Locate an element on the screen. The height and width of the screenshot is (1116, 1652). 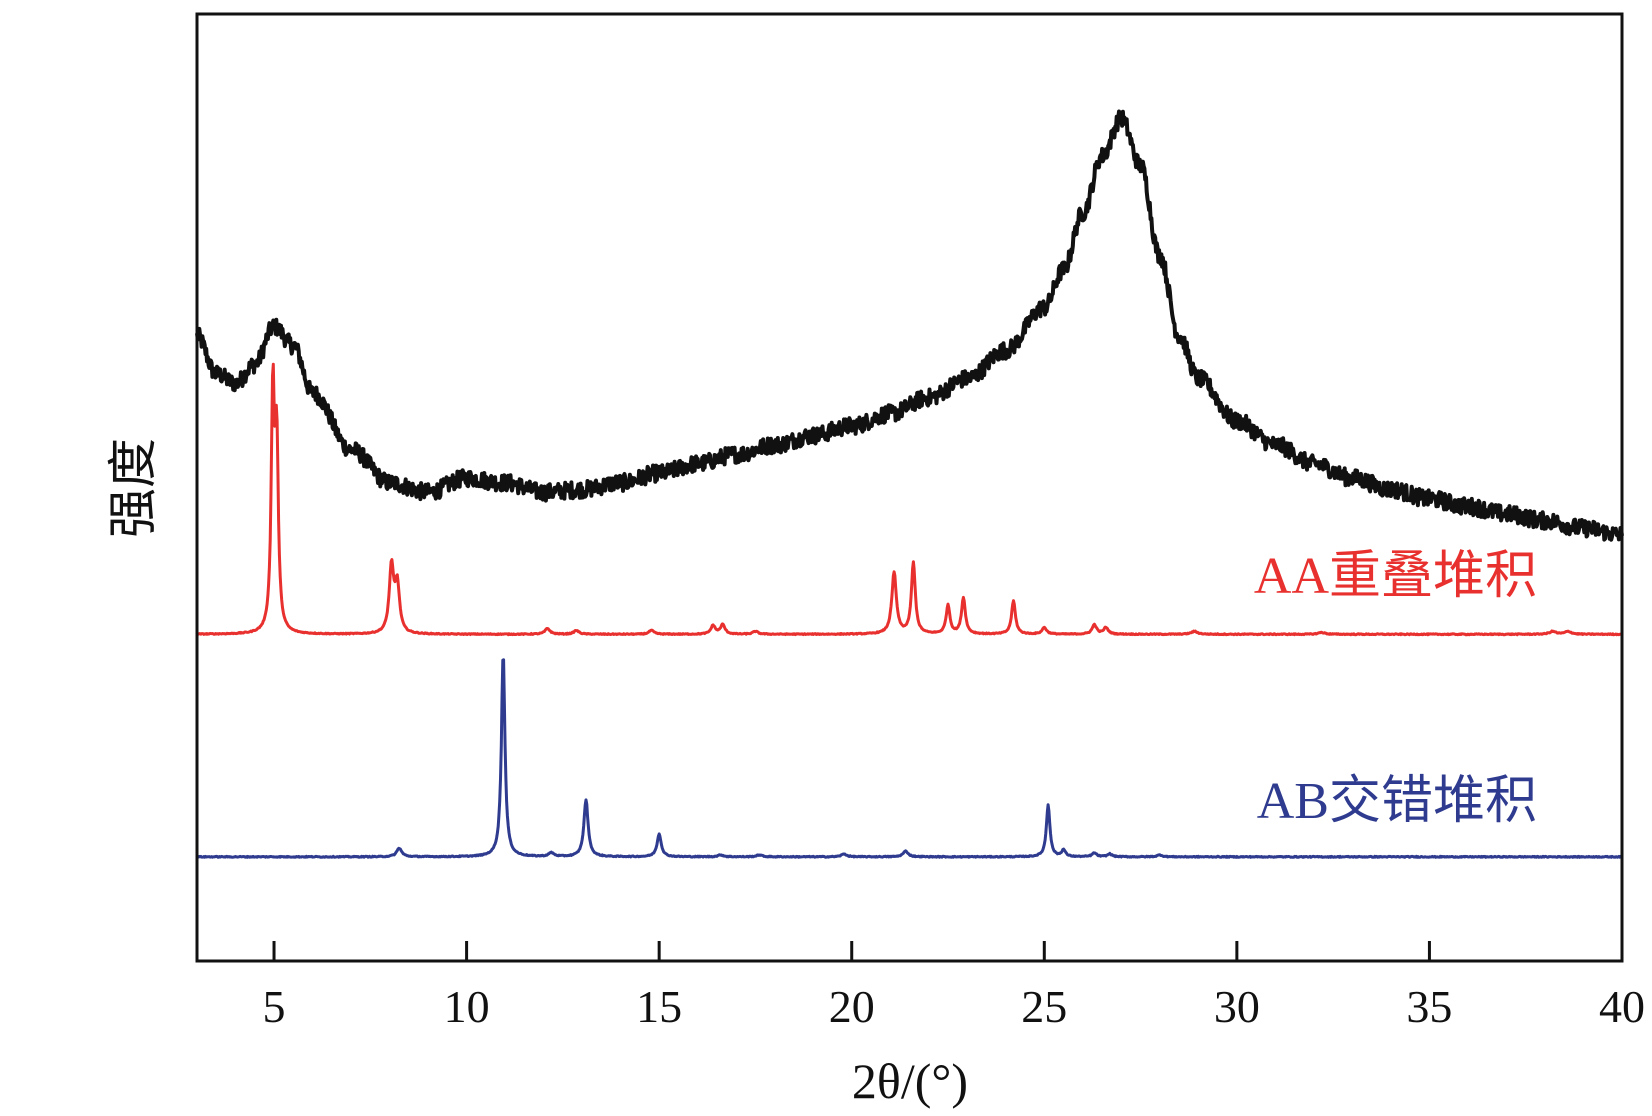
y-axis-title: 强度 is located at coordinates (133, 488).